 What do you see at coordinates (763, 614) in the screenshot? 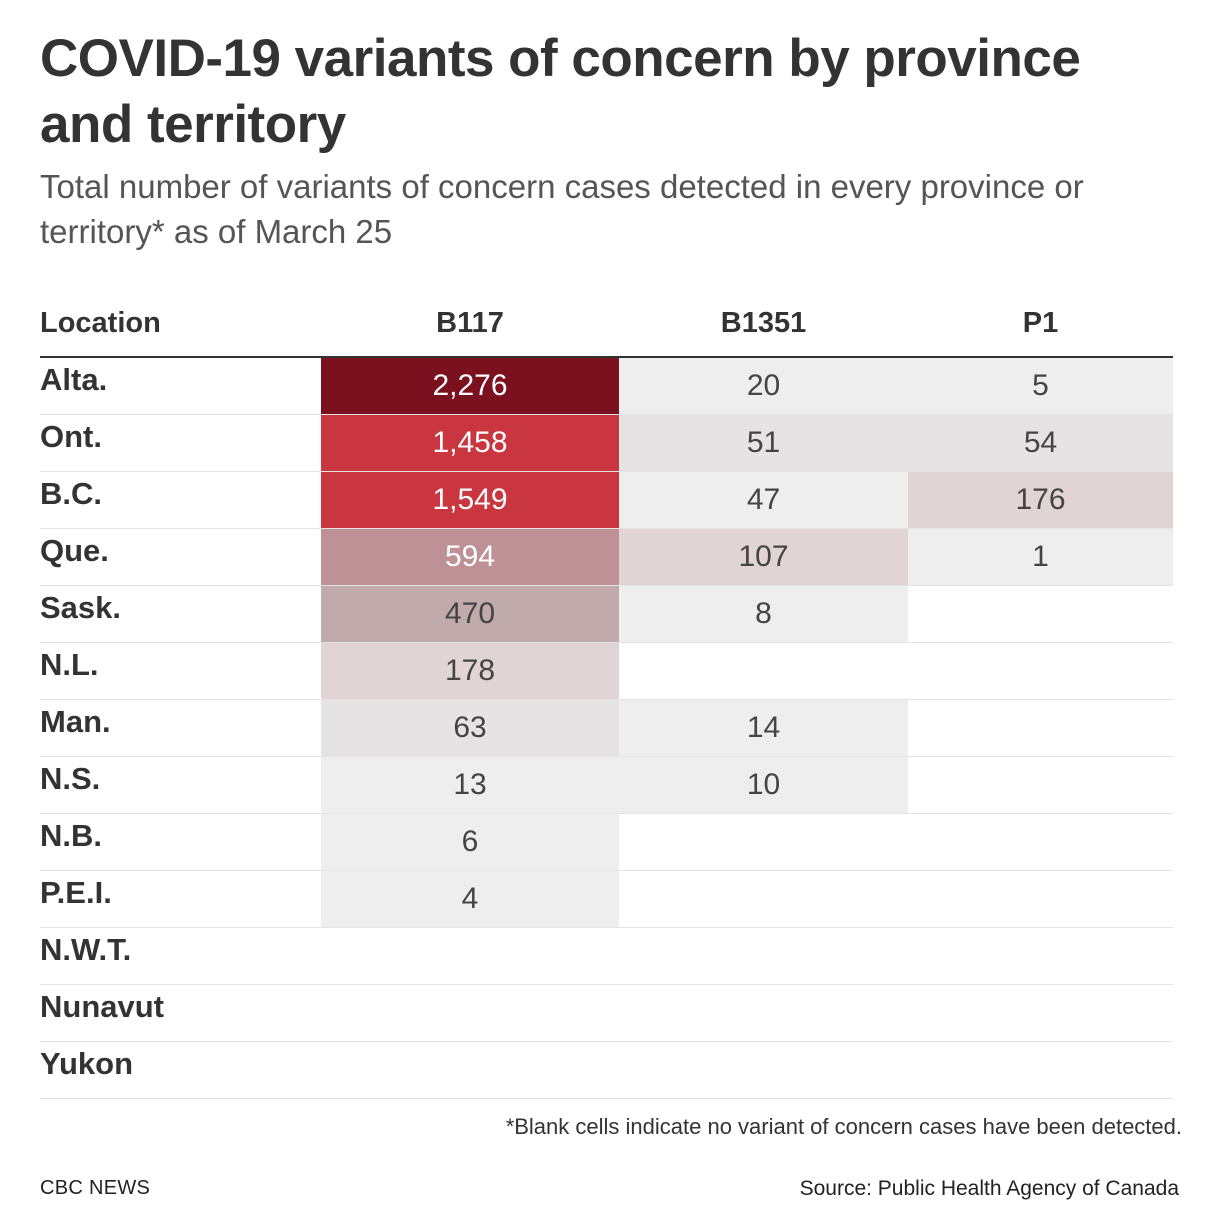
I see `cell-b1351: 8` at bounding box center [763, 614].